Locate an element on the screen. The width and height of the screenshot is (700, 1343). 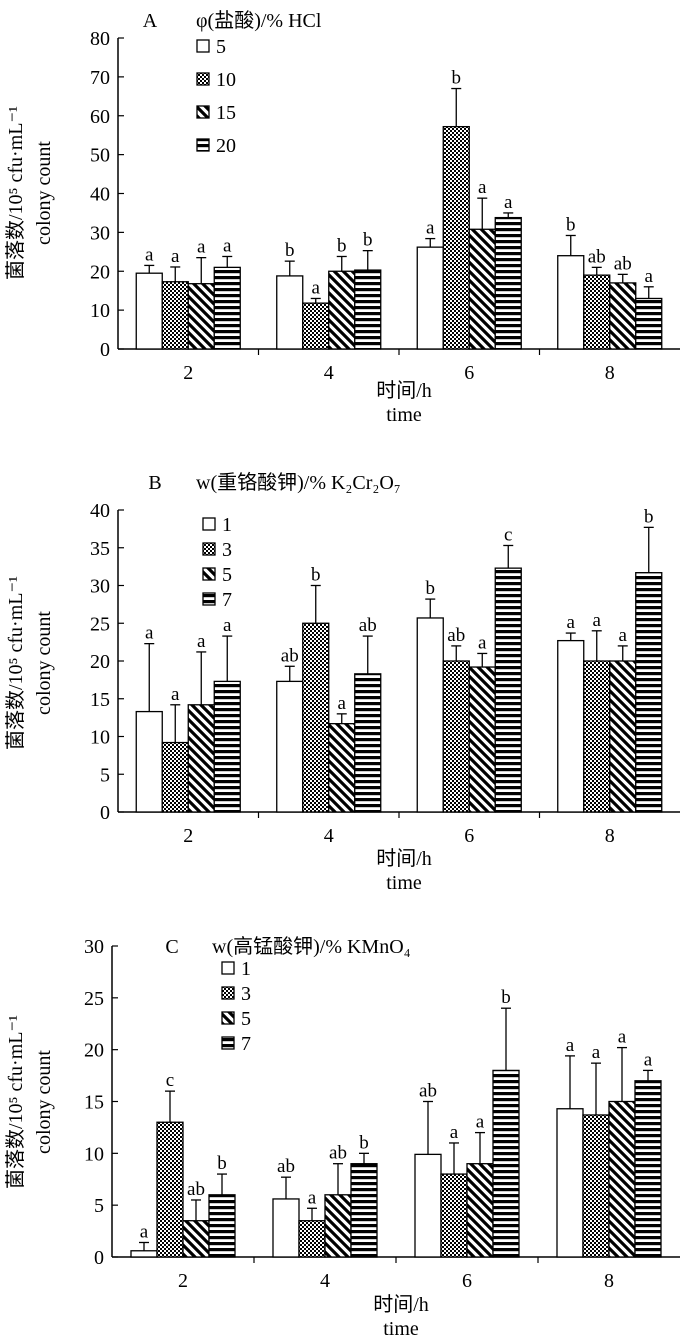
y-tick-label: 25 is located at coordinates (94, 999).